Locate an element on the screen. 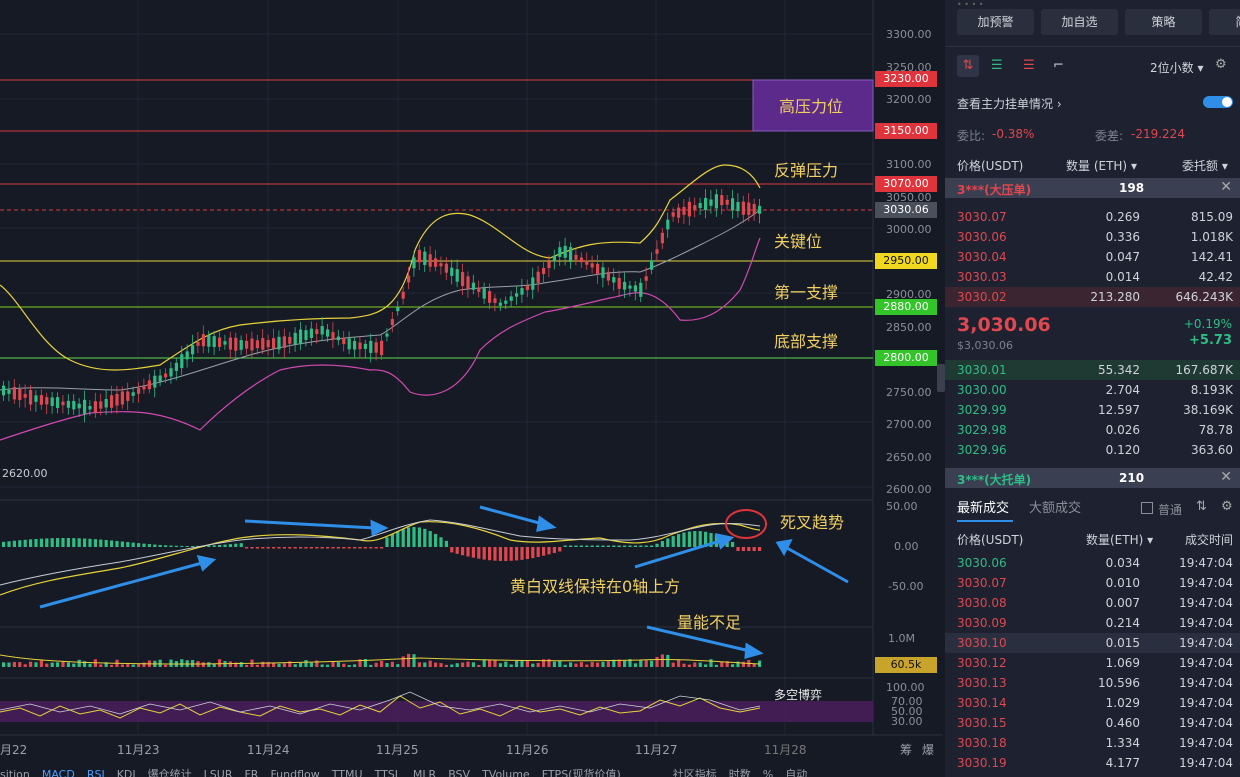 The width and height of the screenshot is (1240, 777). chips-button: 筹 is located at coordinates (906, 750).